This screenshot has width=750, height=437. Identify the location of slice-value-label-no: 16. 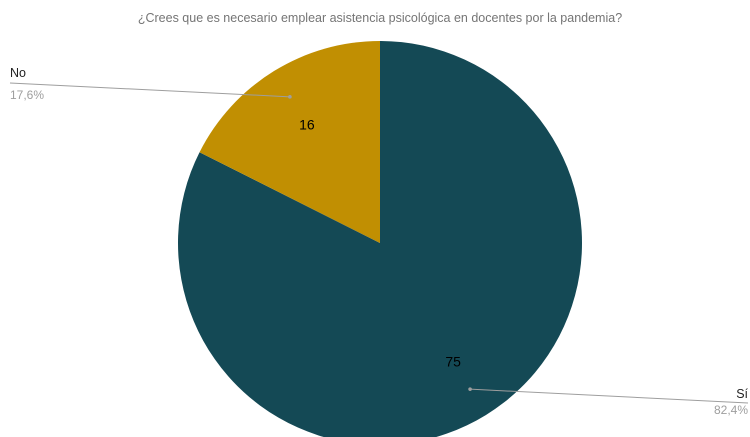
(307, 124).